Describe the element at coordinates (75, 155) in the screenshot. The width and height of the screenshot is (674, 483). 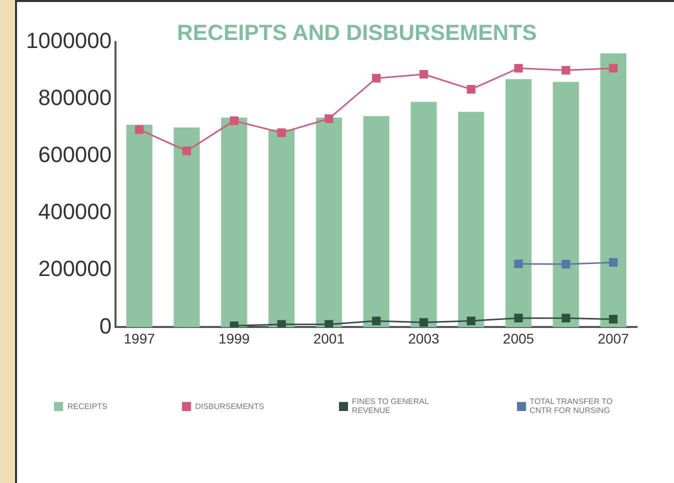
I see `y-tick-label: 600000` at that location.